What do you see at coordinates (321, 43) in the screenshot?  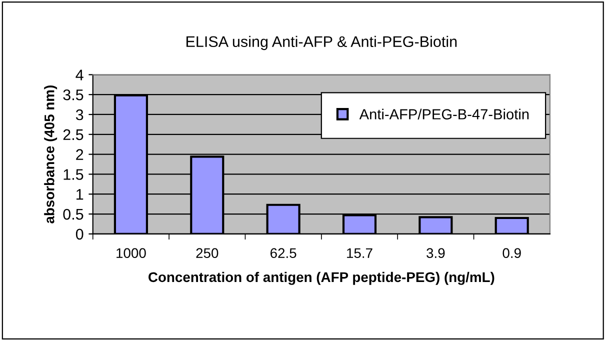 I see `chart-title: ELISA using Anti-AFP & Anti-PEG-Biotin` at bounding box center [321, 43].